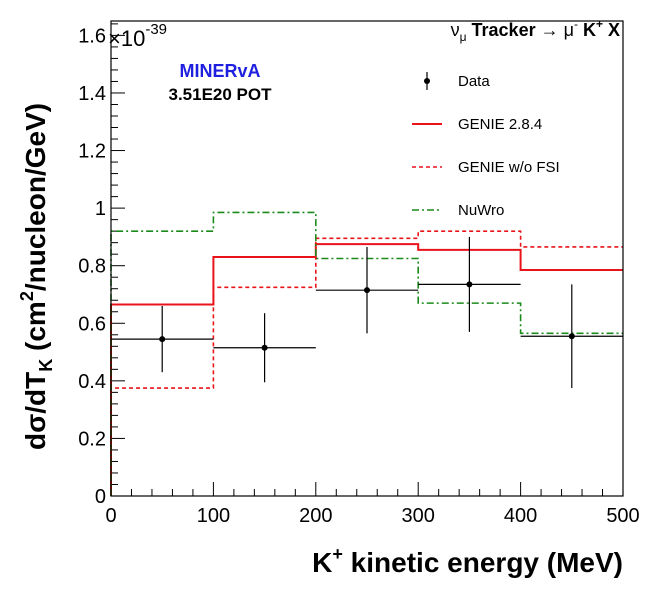 This screenshot has width=669, height=596. What do you see at coordinates (92, 152) in the screenshot?
I see `y-tick-label: 1.2` at bounding box center [92, 152].